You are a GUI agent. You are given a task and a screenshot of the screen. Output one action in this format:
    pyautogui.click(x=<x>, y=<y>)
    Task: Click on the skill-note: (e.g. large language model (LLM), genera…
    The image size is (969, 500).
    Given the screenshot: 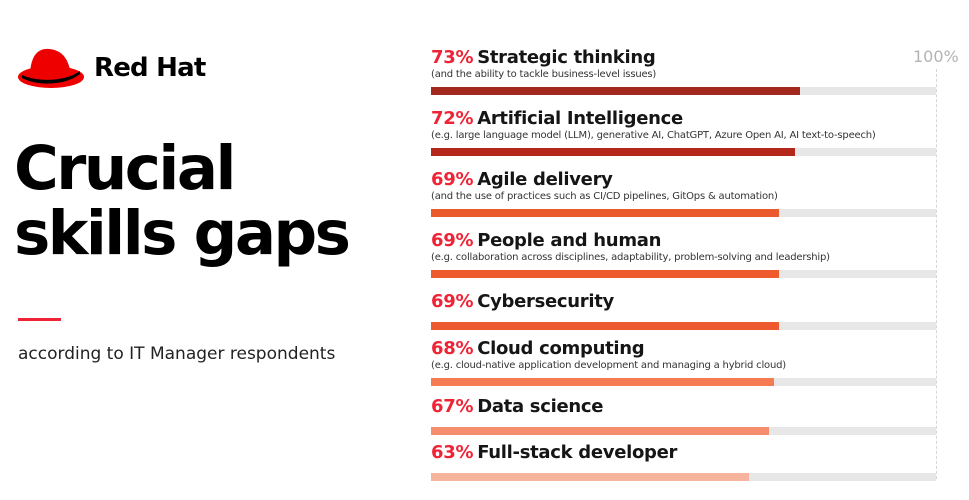 What is the action you would take?
    pyautogui.click(x=653, y=135)
    